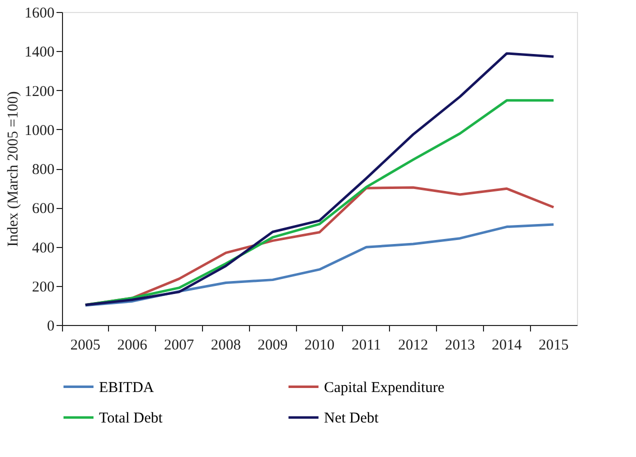 The height and width of the screenshot is (457, 636). Describe the element at coordinates (39, 130) in the screenshot. I see `y-tick-label: 1000` at that location.